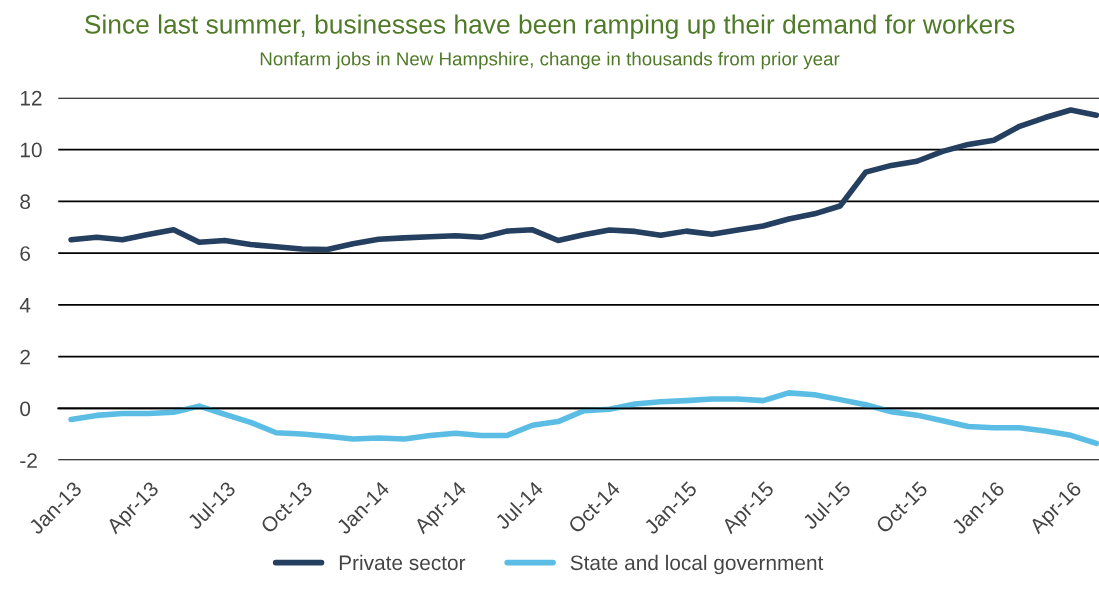  What do you see at coordinates (25, 305) in the screenshot?
I see `y-tick-label: 4` at bounding box center [25, 305].